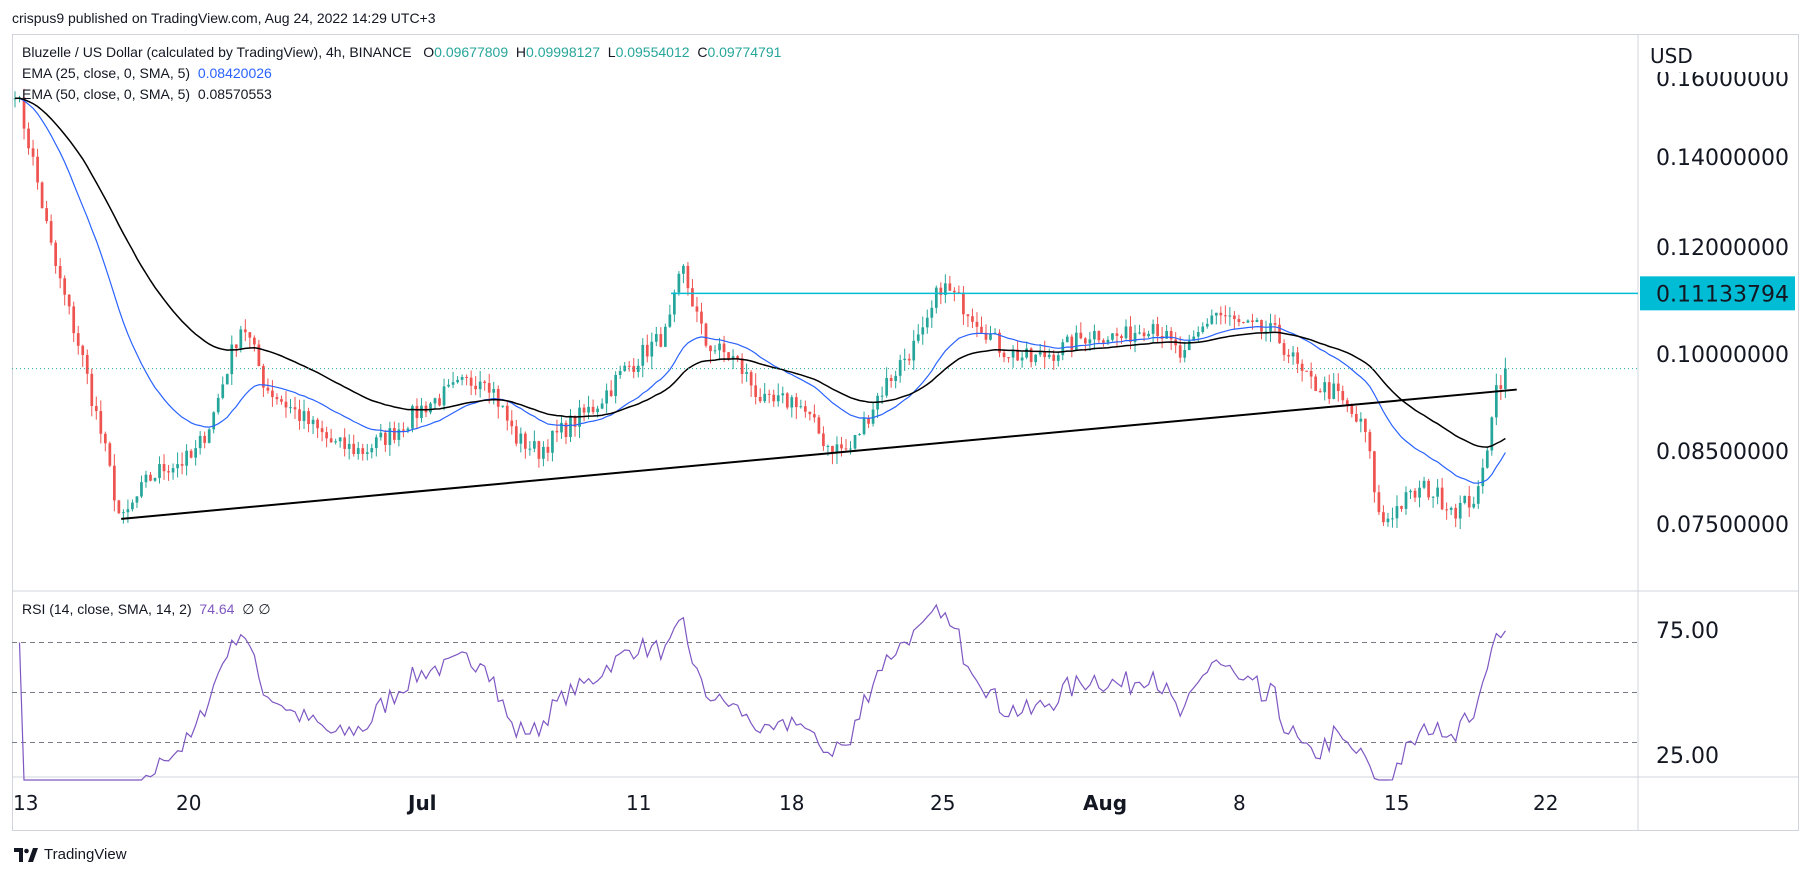 The width and height of the screenshot is (1813, 876). I want to click on resistance-price-tag, so click(1717, 293).